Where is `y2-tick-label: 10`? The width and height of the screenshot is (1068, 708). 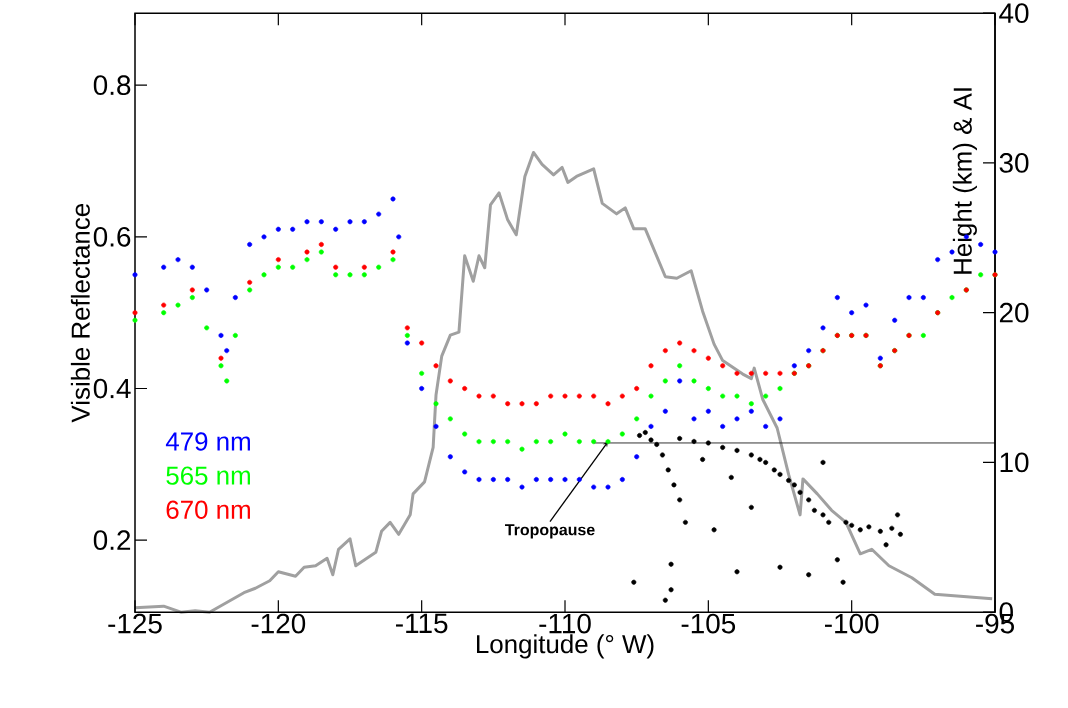 y2-tick-label: 10 is located at coordinates (1014, 462).